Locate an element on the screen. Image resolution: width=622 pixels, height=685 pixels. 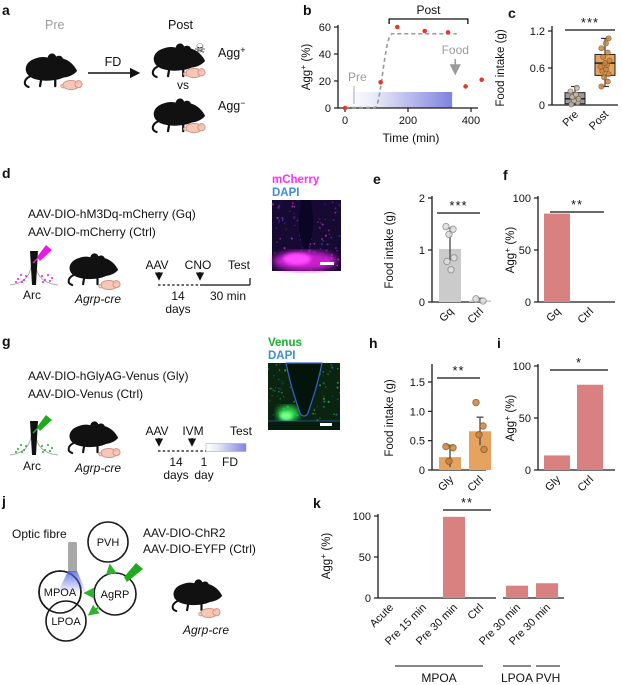
pipette-tip is located at coordinates (35, 430).